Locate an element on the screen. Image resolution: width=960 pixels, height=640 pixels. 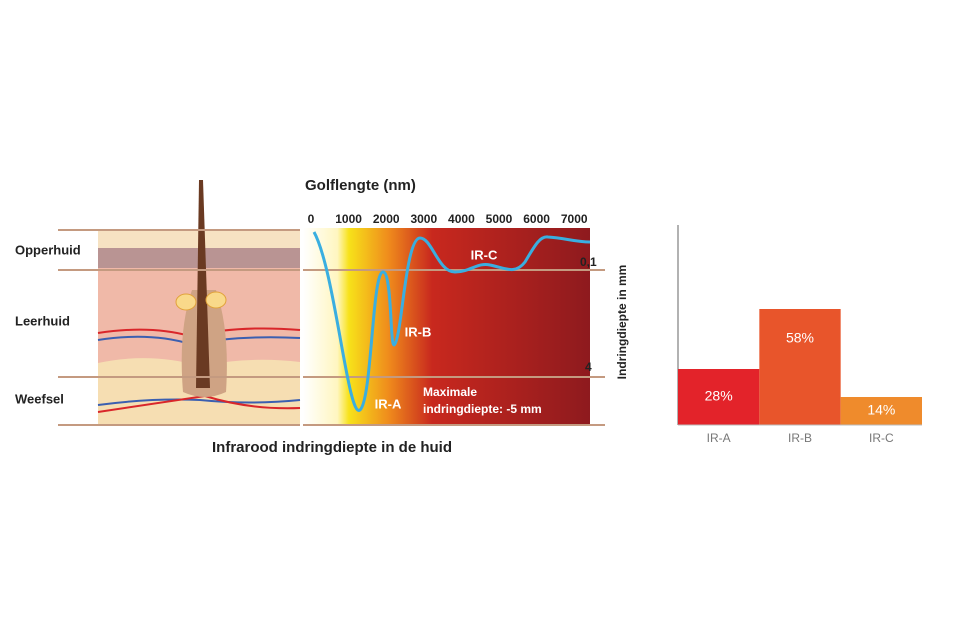
band-label: IR-C is located at coordinates (484, 254).